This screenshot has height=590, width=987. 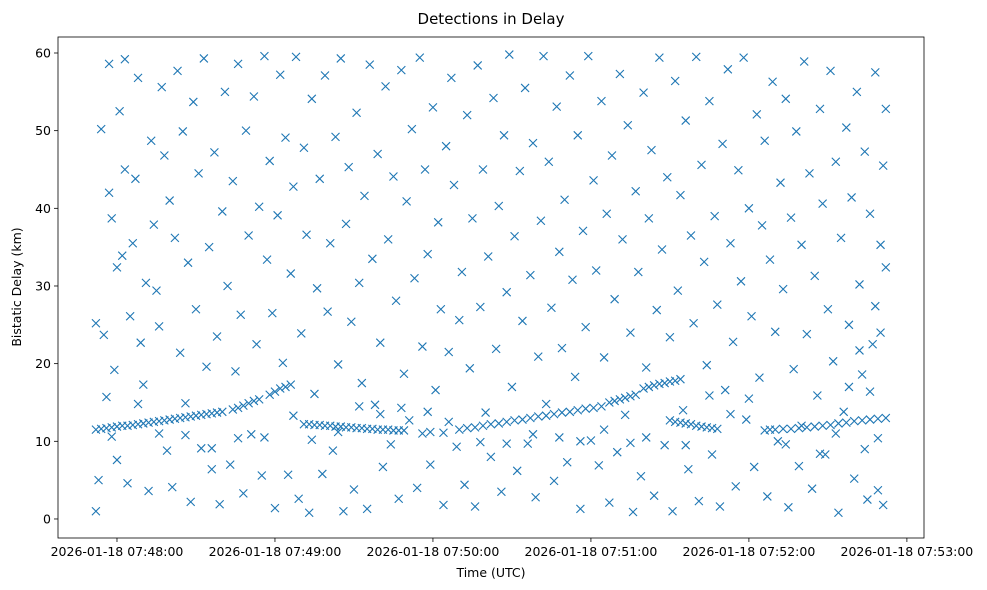 What do you see at coordinates (433, 551) in the screenshot?
I see `x-tick-label: 2026-01-18 07:50:00` at bounding box center [433, 551].